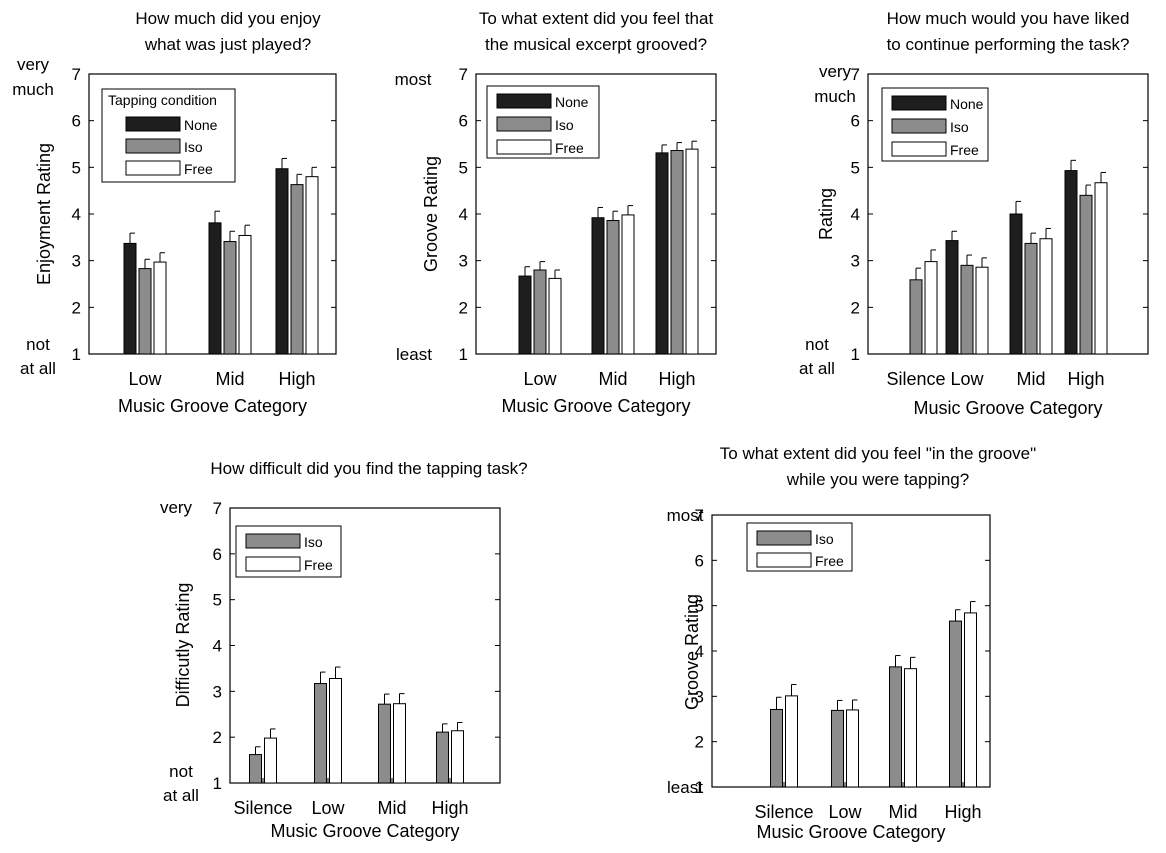  Describe the element at coordinates (877, 479) in the screenshot. I see `chart-title: while you were tapping?` at that location.